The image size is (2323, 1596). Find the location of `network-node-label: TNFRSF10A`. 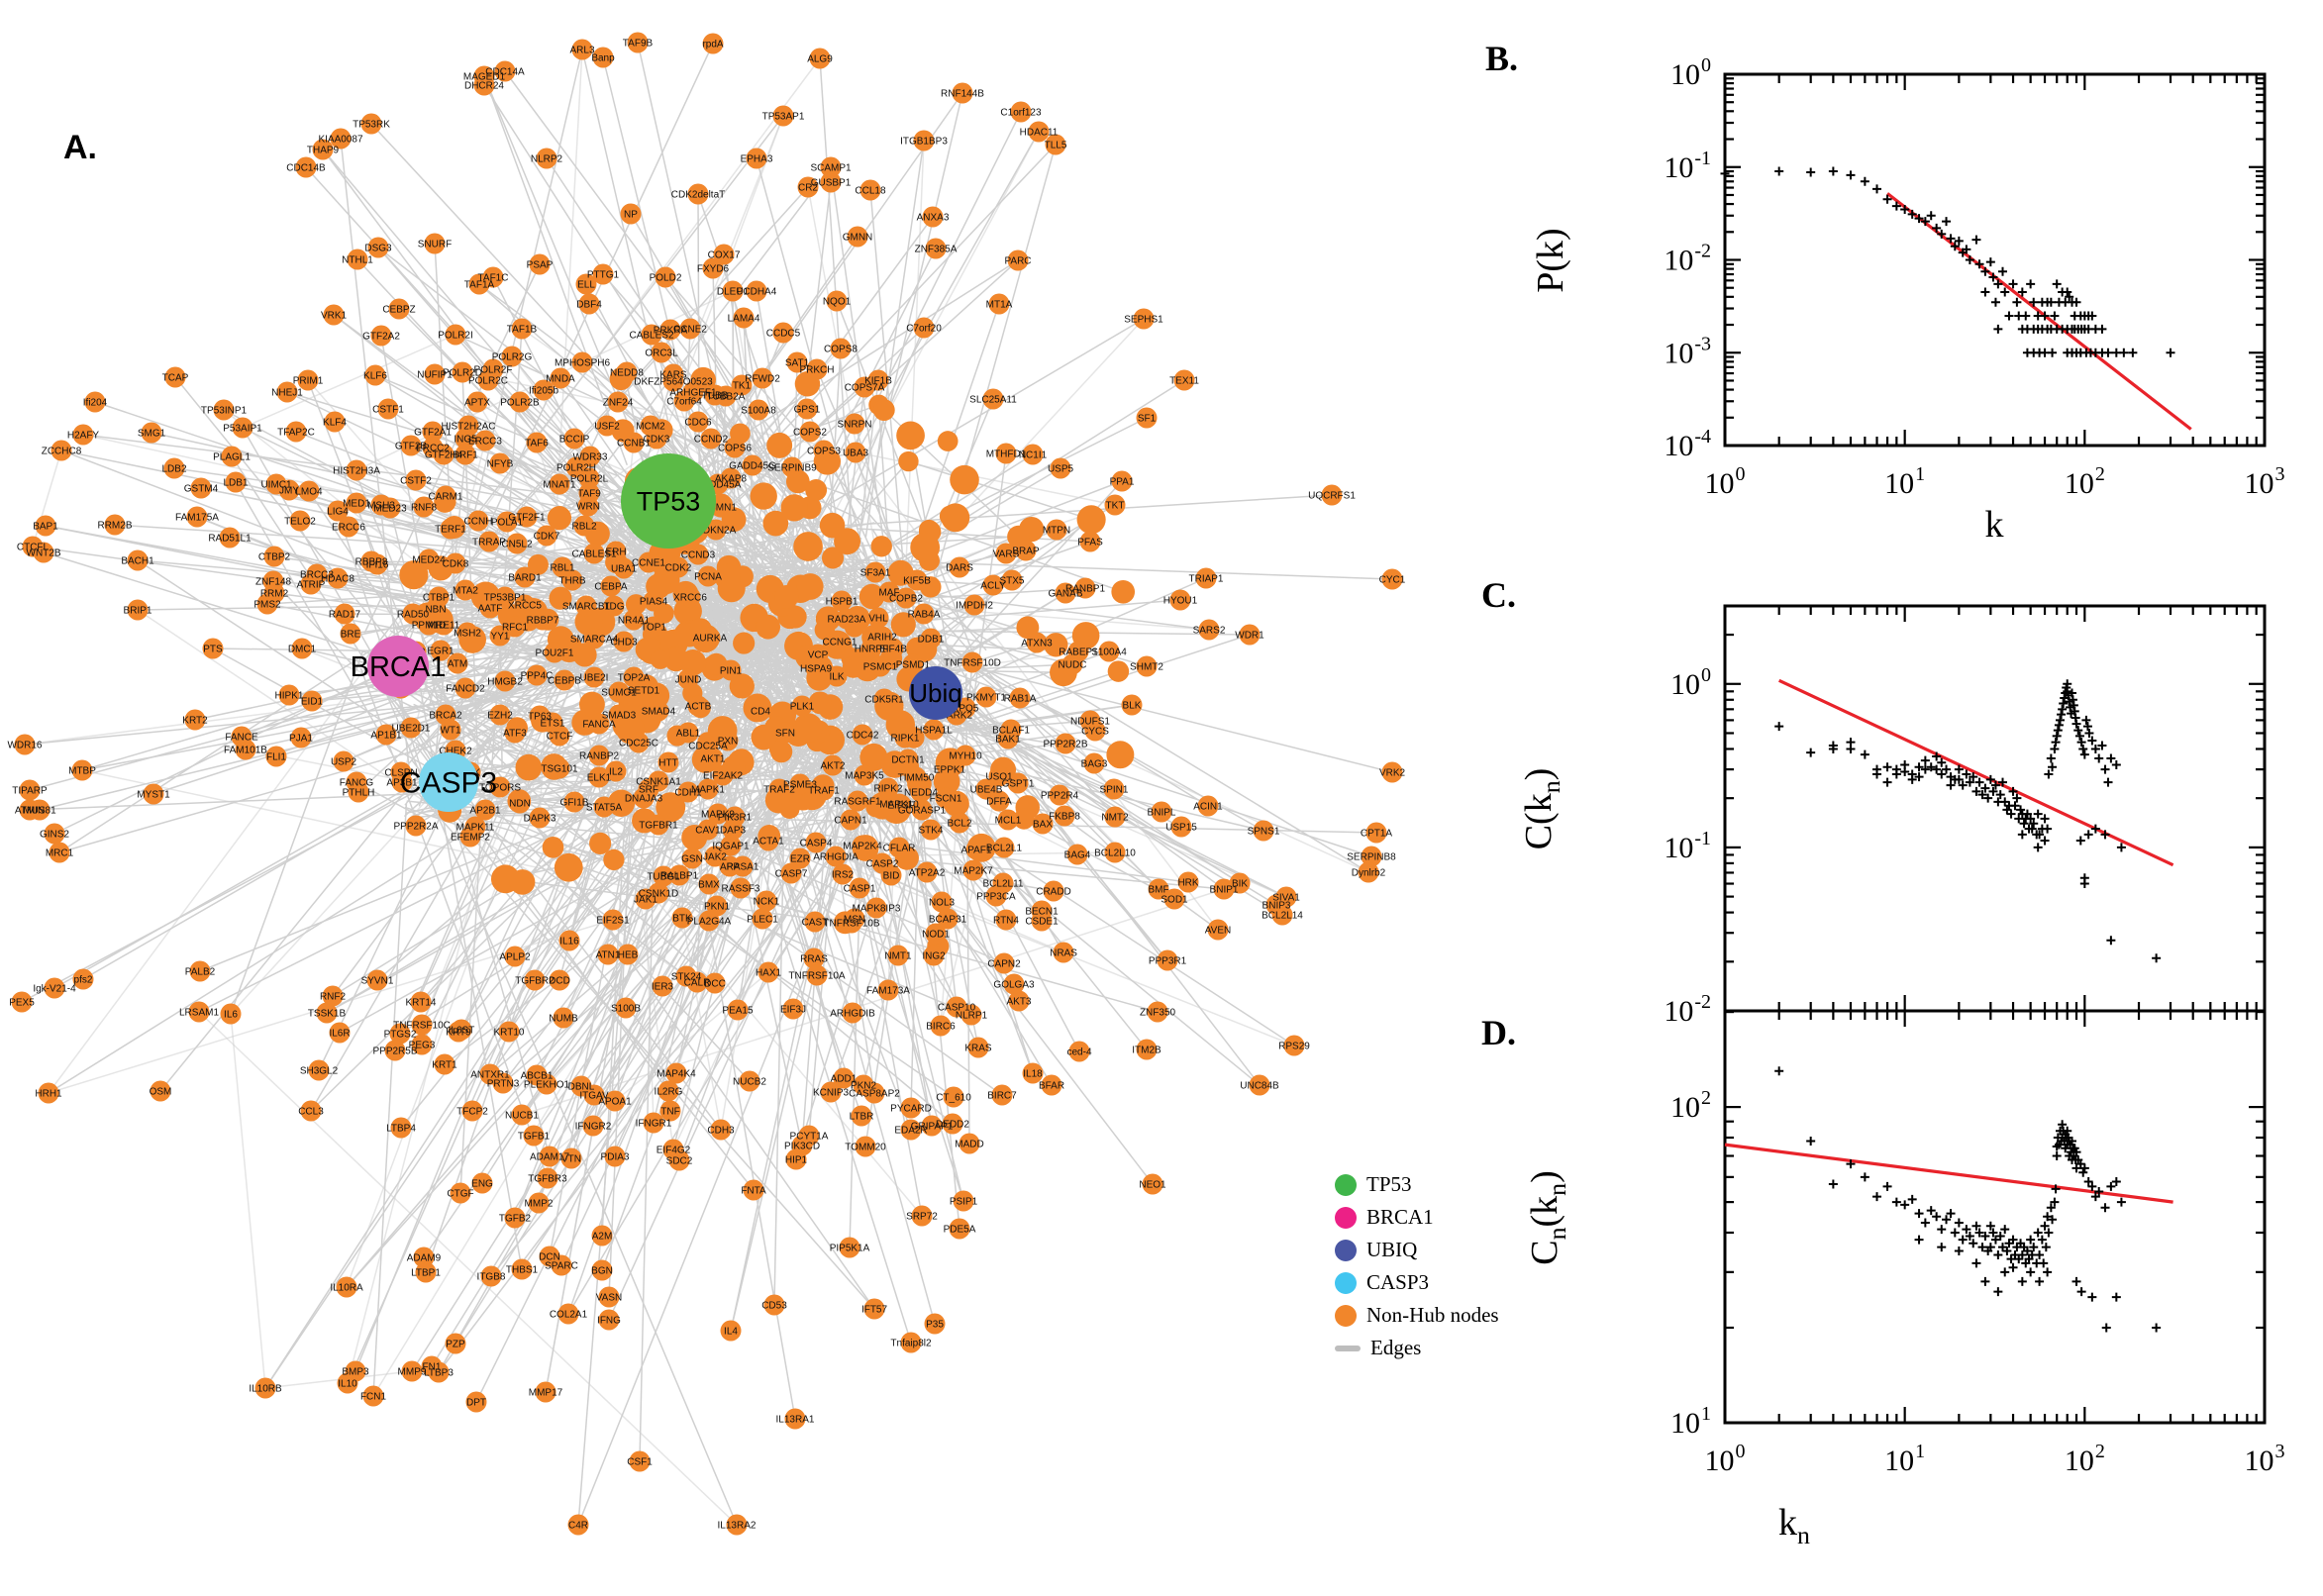

network-node-label: TNFRSF10A is located at coordinates (817, 976).